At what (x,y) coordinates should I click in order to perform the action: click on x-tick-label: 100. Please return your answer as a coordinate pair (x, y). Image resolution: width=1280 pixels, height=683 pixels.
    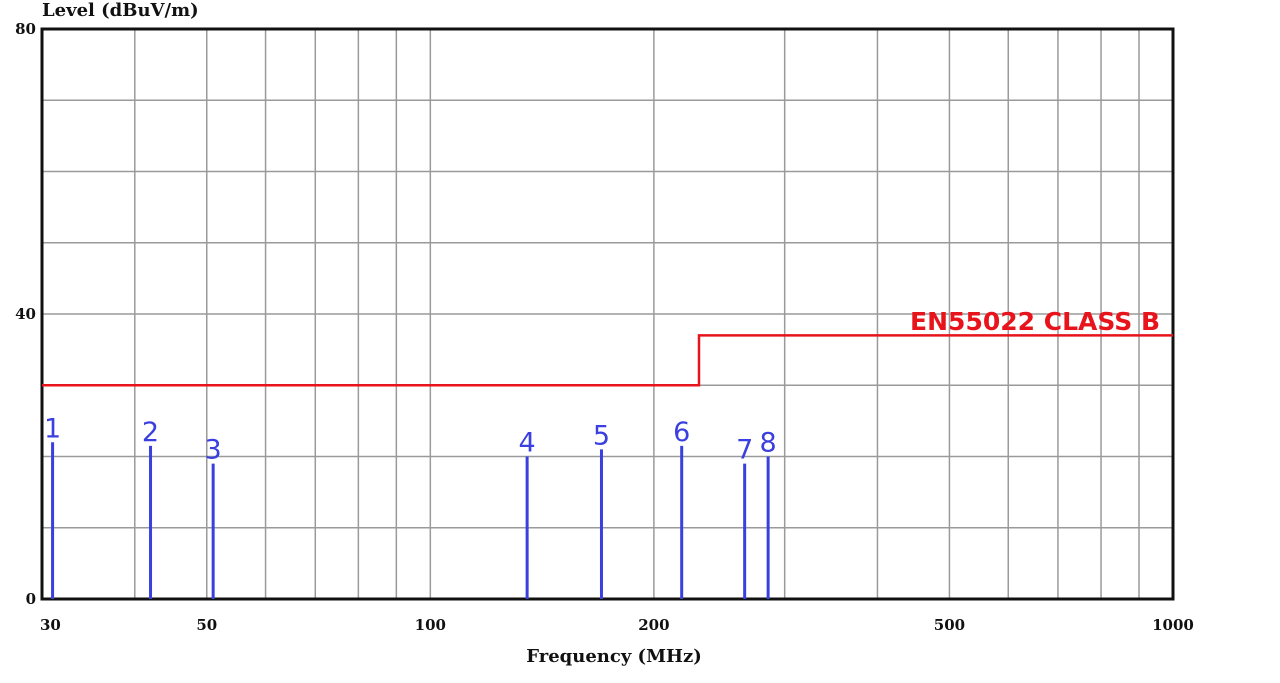
    Looking at the image, I should click on (430, 625).